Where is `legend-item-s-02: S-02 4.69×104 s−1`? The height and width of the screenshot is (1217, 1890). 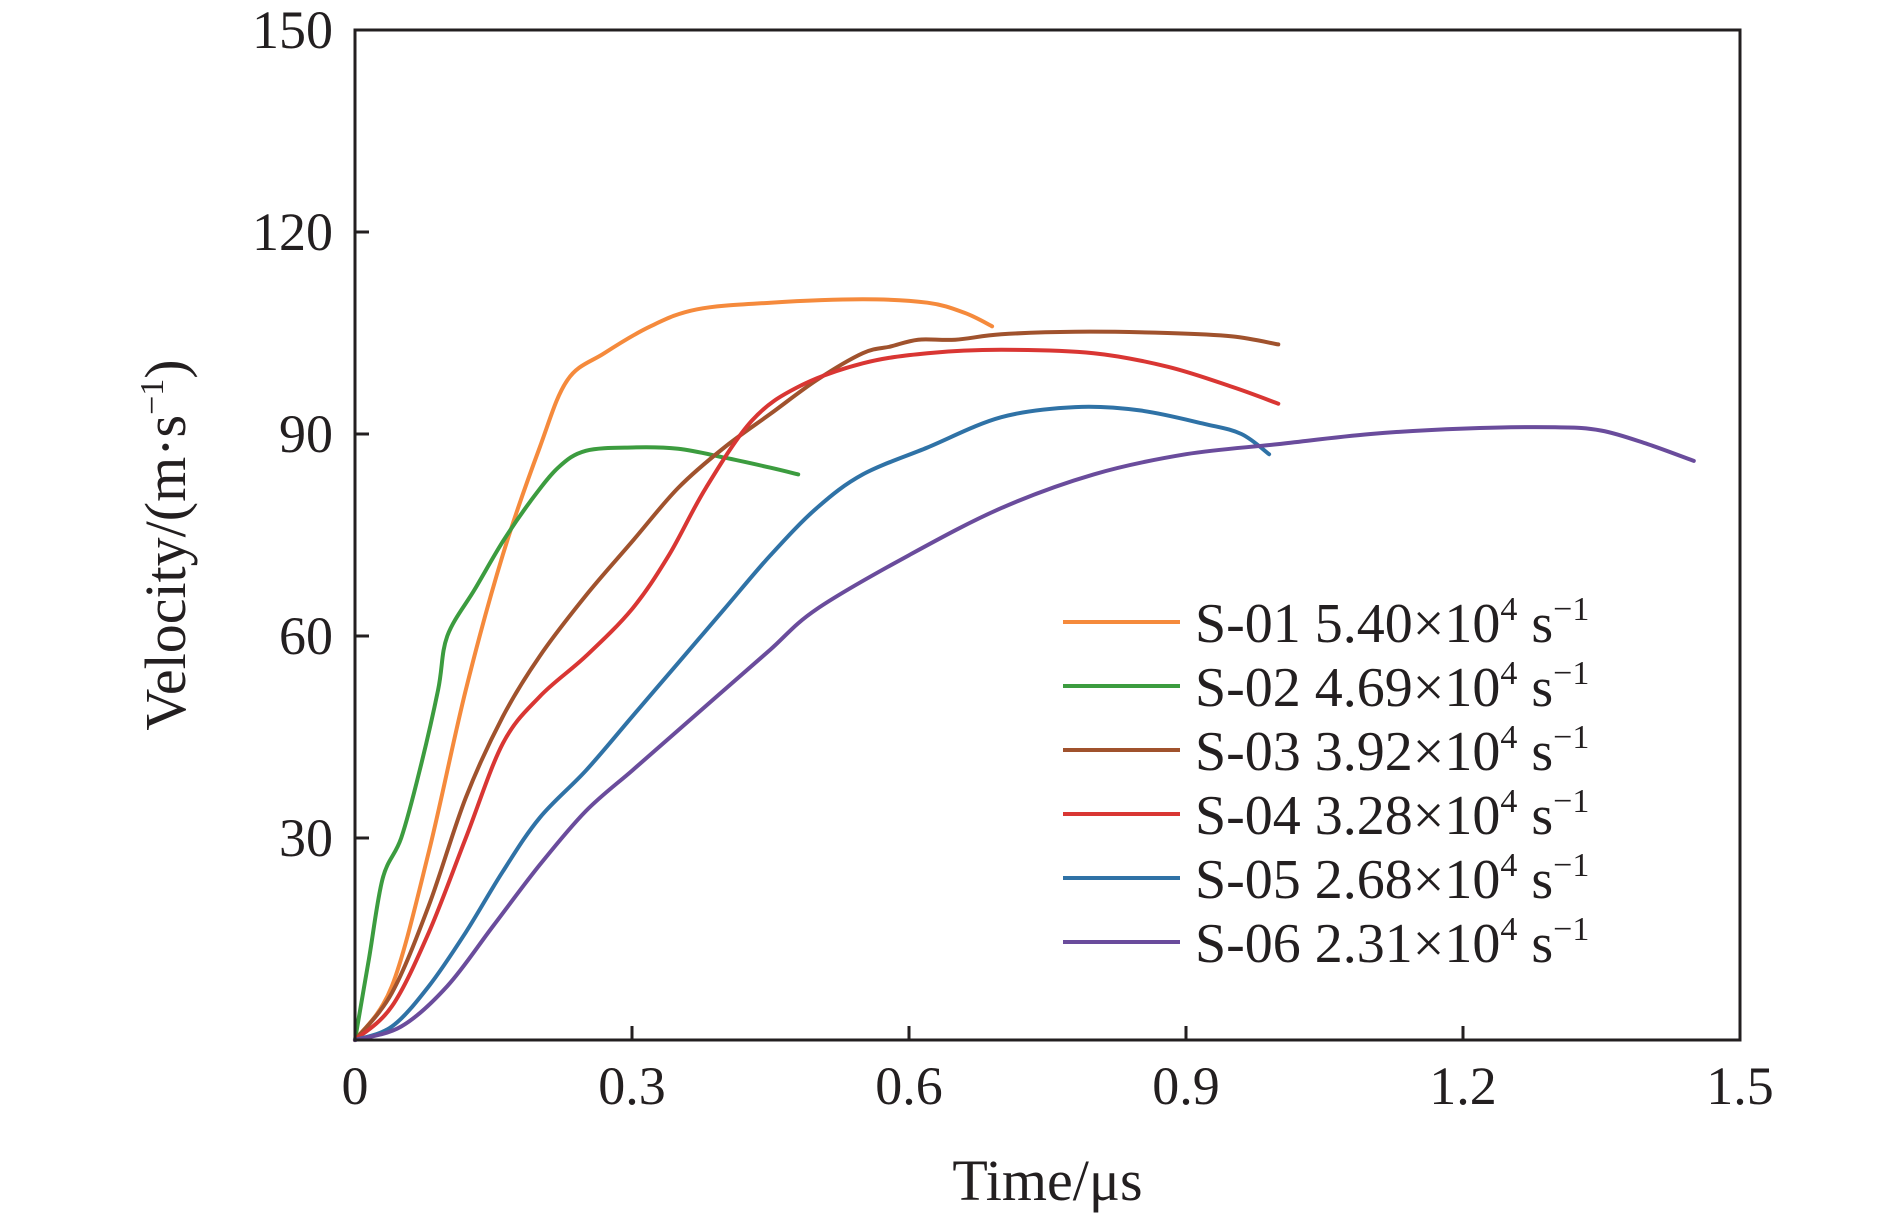 legend-item-s-02: S-02 4.69×104 s−1 is located at coordinates (1326, 687).